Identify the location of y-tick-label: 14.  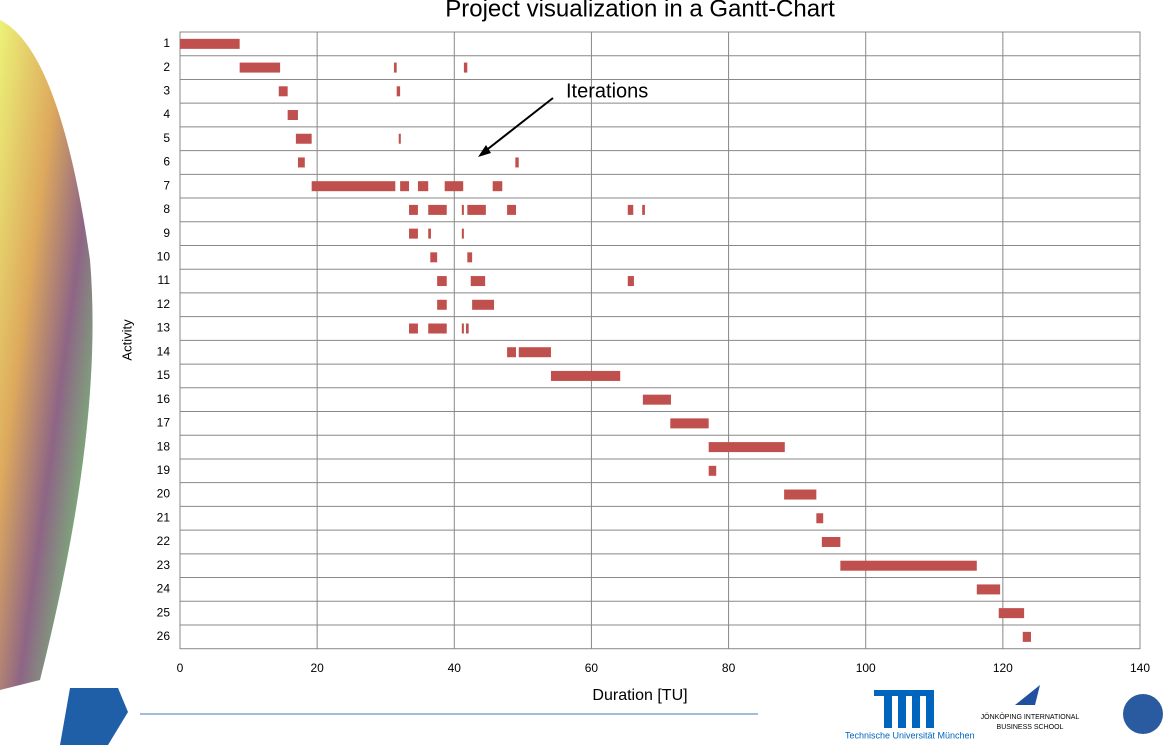
(164, 351).